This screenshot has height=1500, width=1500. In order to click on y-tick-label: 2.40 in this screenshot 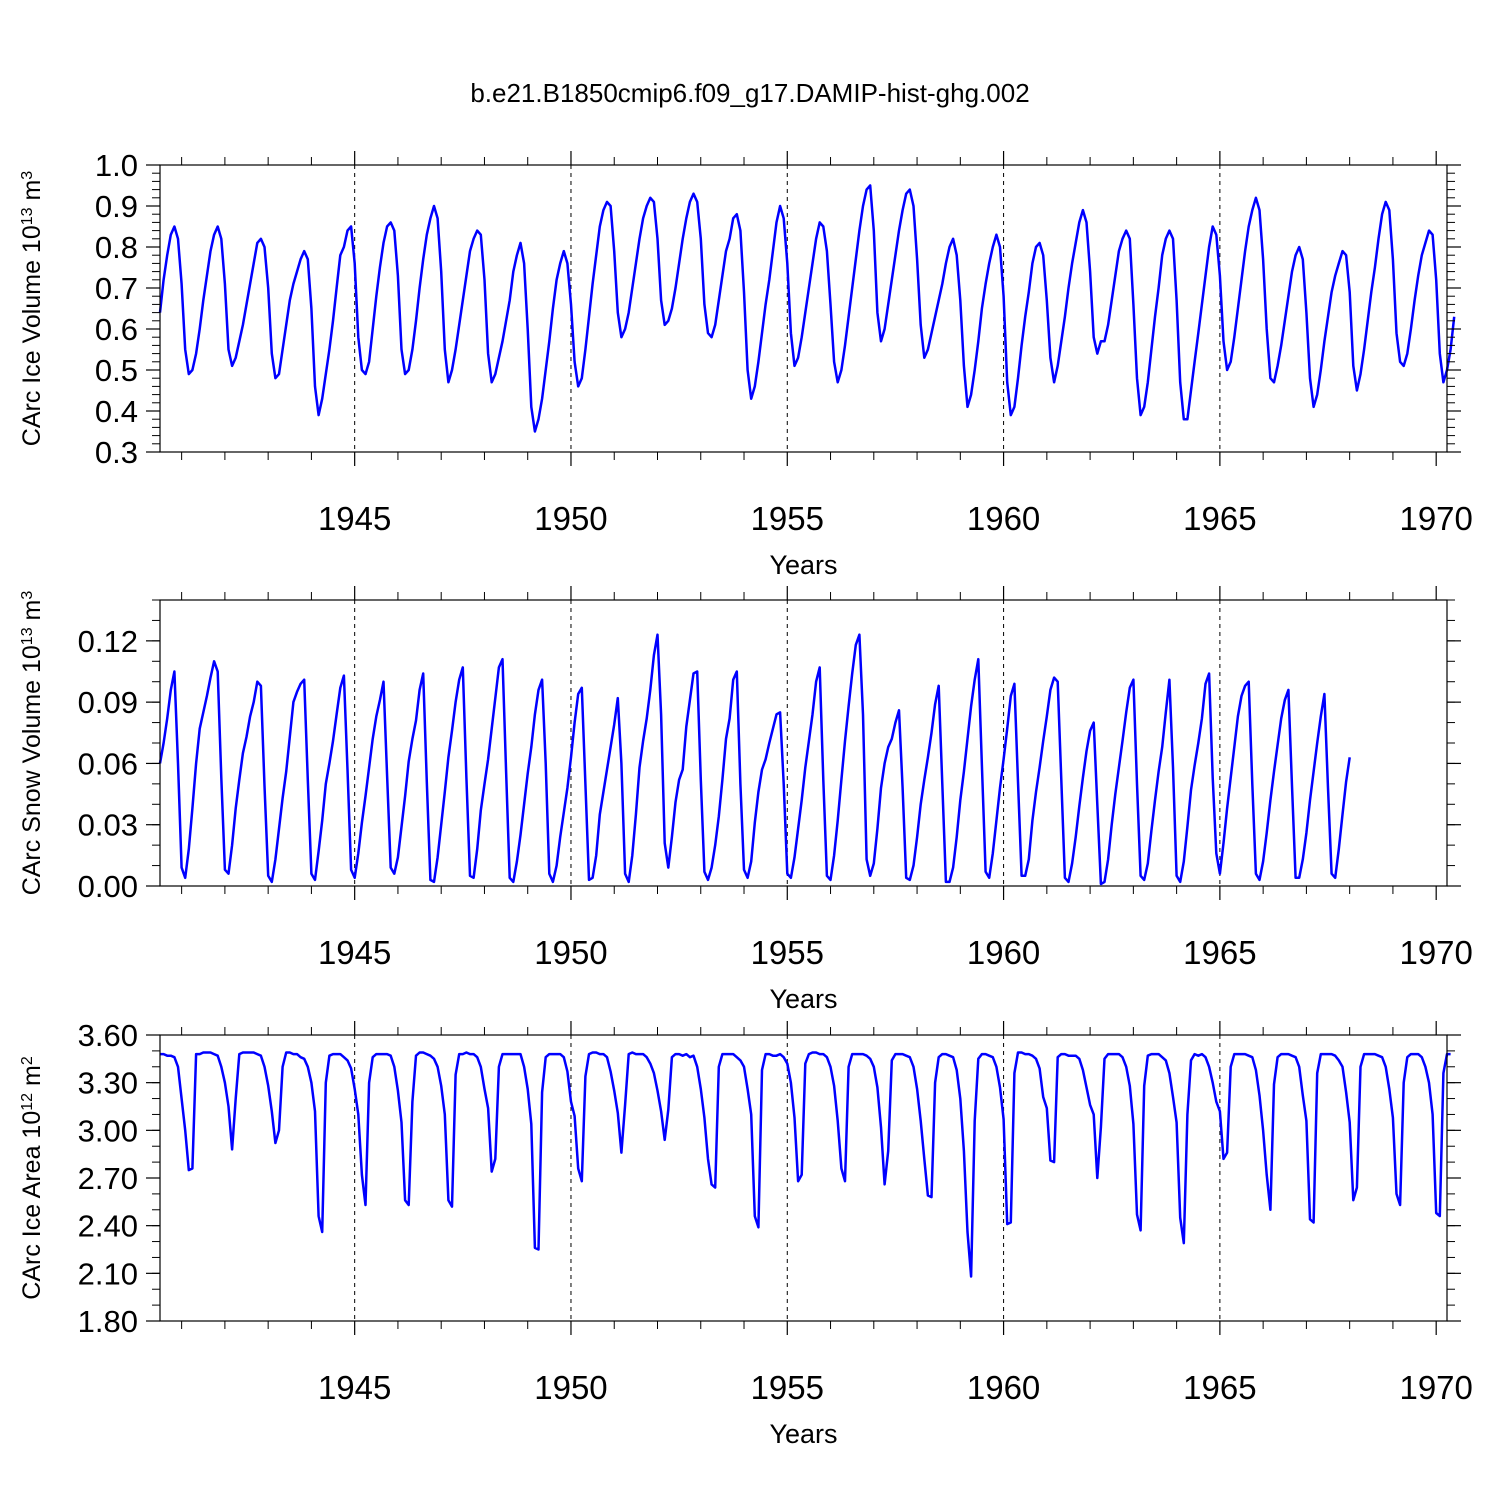, I will do `click(108, 1226)`.